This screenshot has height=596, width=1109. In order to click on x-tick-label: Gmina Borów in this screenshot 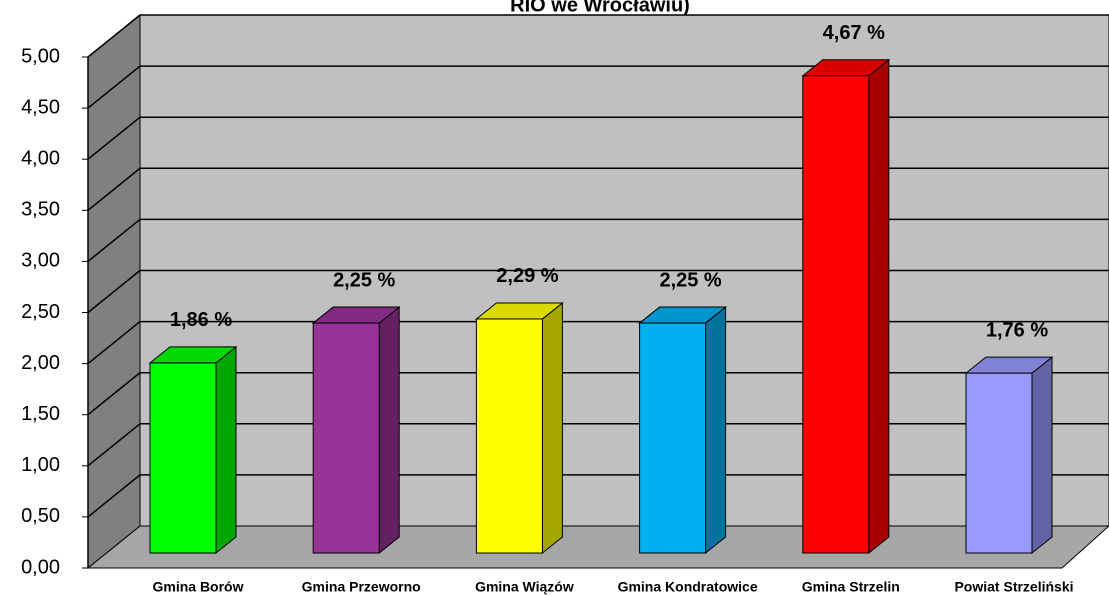, I will do `click(197, 587)`.